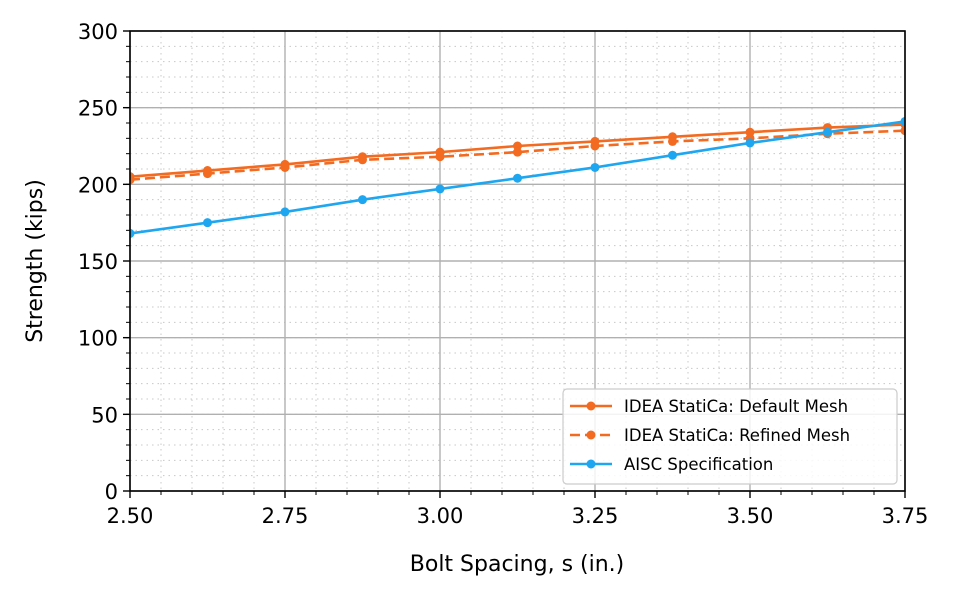 Image resolution: width=956 pixels, height=598 pixels. I want to click on y-tick-label: 150, so click(98, 262).